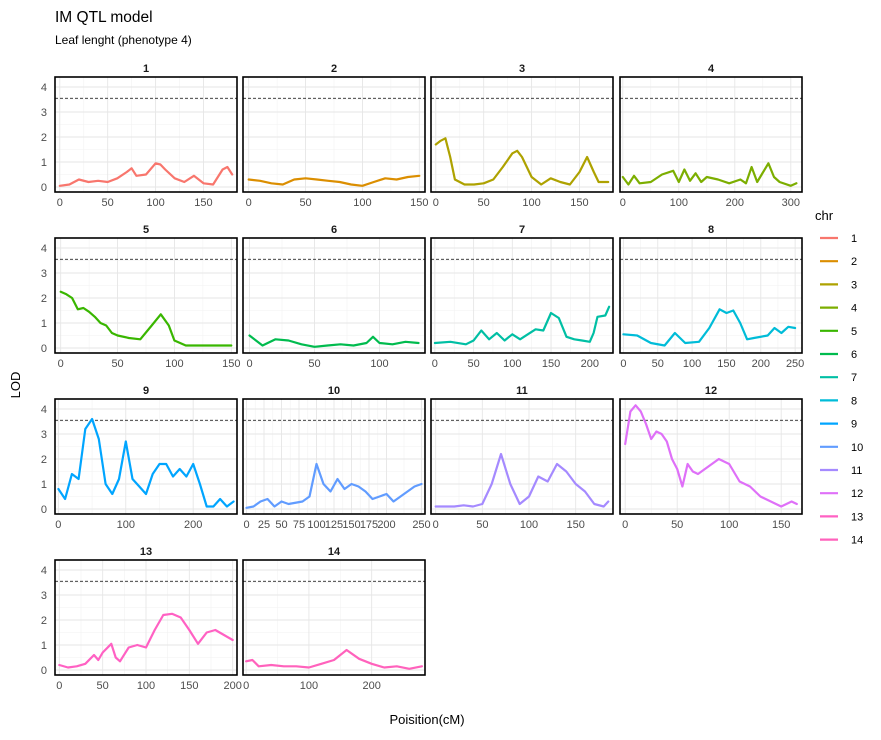  What do you see at coordinates (856, 471) in the screenshot?
I see `legend-label: 11` at bounding box center [856, 471].